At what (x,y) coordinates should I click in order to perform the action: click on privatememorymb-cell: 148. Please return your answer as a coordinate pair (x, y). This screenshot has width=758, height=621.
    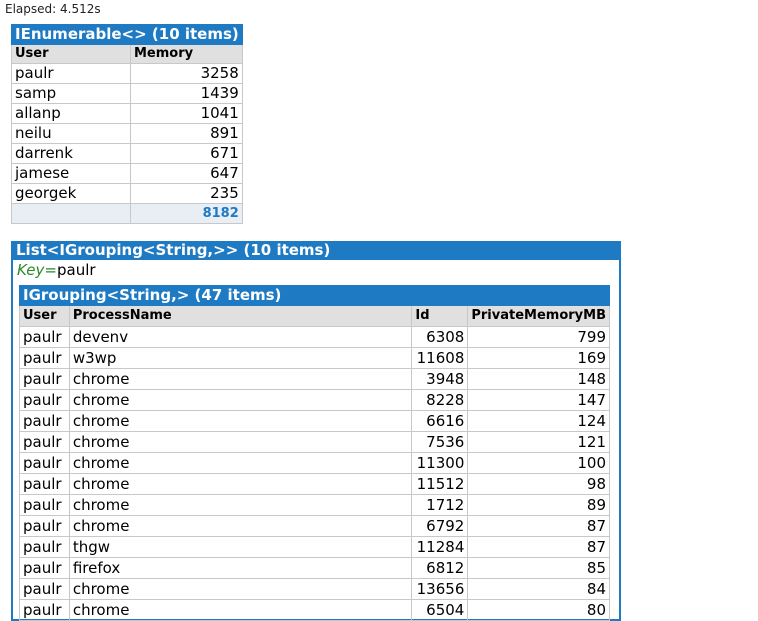
    Looking at the image, I should click on (538, 379).